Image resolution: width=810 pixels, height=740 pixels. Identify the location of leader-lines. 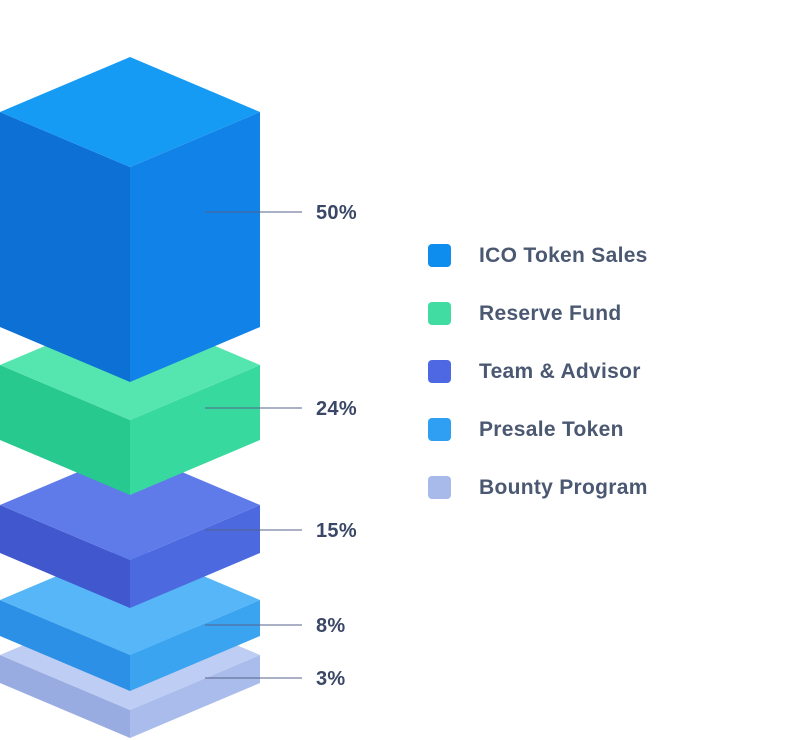
(253, 445).